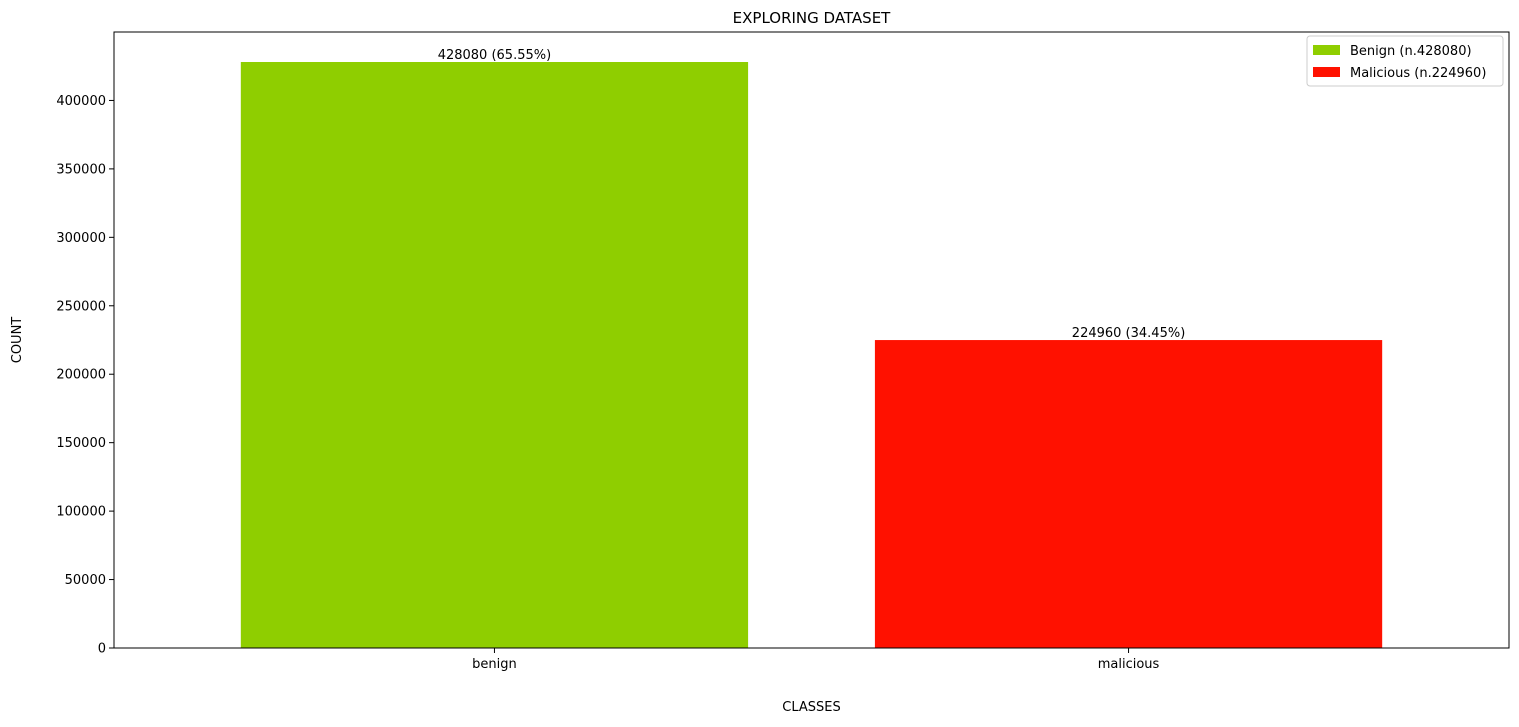 The image size is (1519, 727). What do you see at coordinates (494, 55) in the screenshot?
I see `bar-label-benign: 428080 (65.55%)` at bounding box center [494, 55].